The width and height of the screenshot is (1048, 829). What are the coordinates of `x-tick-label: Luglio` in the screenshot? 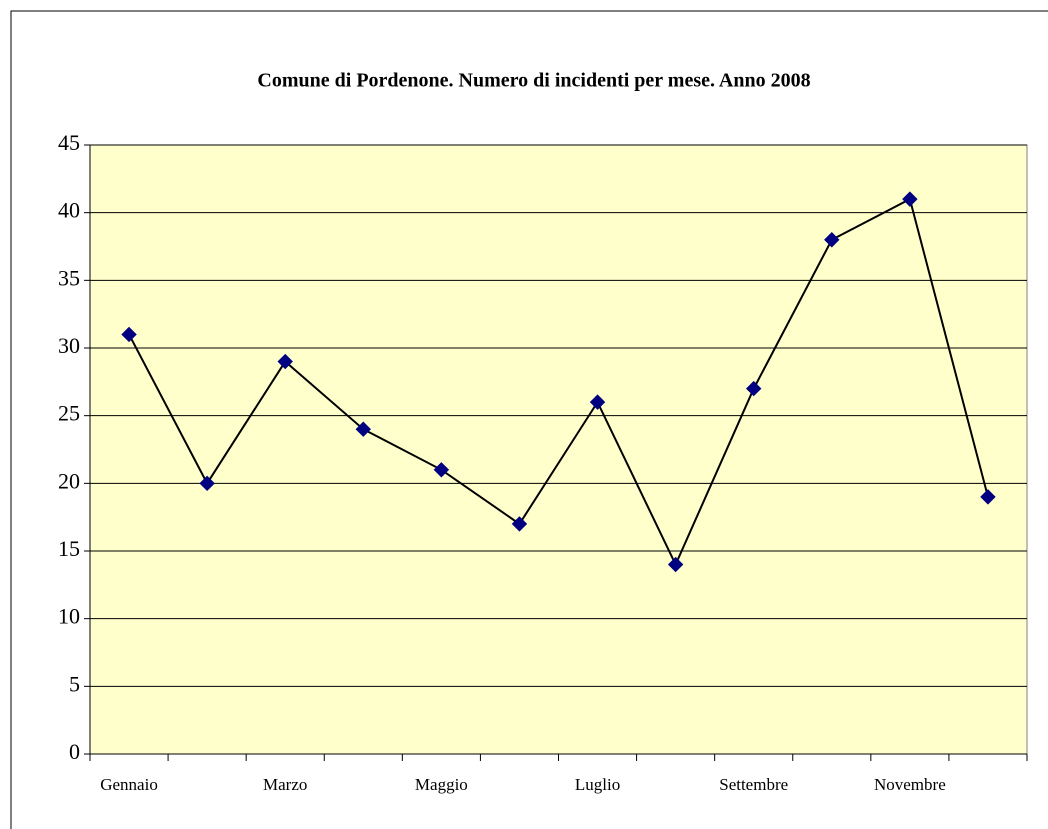 It's located at (597, 784).